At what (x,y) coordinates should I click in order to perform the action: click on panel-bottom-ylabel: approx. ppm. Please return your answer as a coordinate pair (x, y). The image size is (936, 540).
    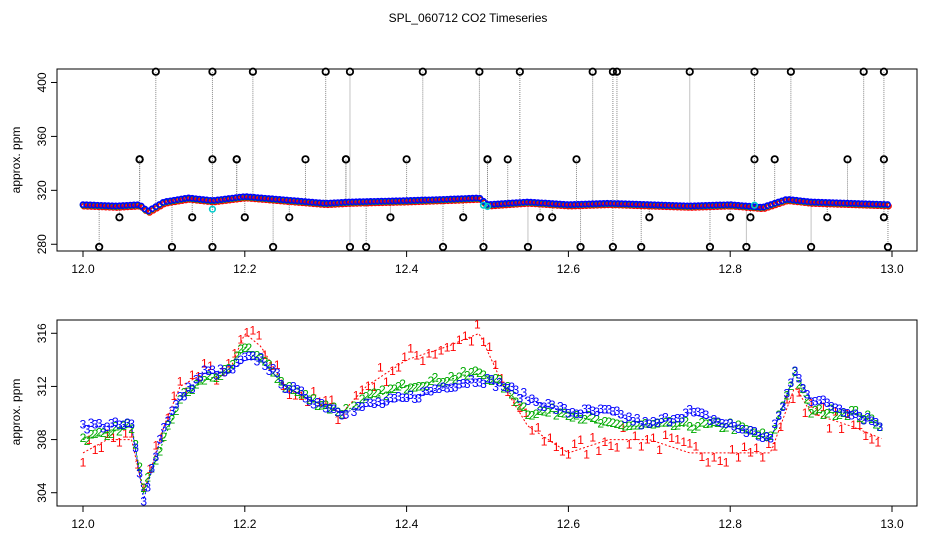
    Looking at the image, I should click on (16, 412).